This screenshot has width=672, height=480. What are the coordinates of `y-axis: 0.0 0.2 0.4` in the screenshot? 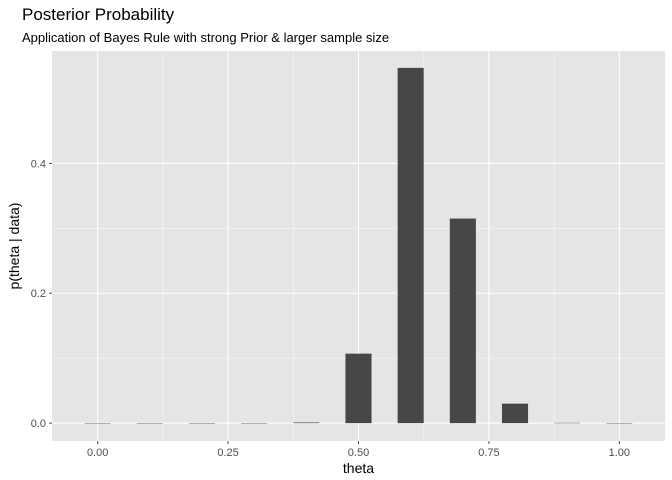 It's located at (41, 294).